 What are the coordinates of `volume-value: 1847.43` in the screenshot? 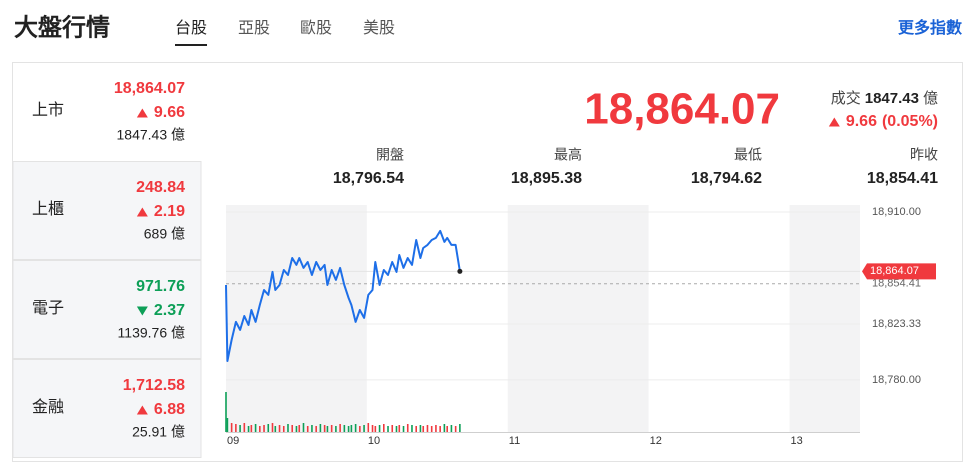 It's located at (892, 98).